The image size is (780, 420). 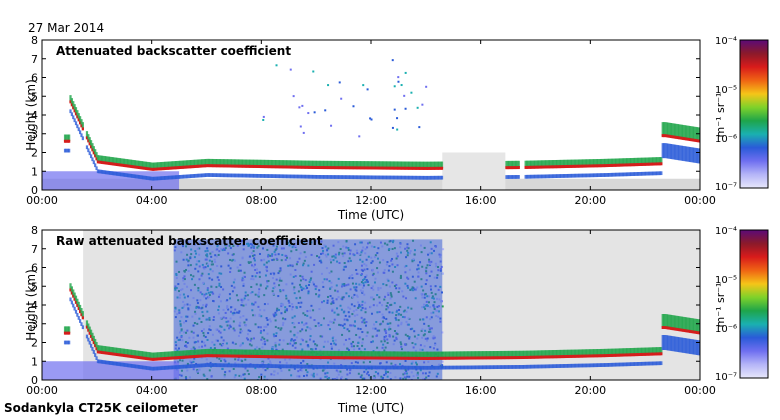 I want to click on y-tick-label: 5, so click(x=34, y=286).